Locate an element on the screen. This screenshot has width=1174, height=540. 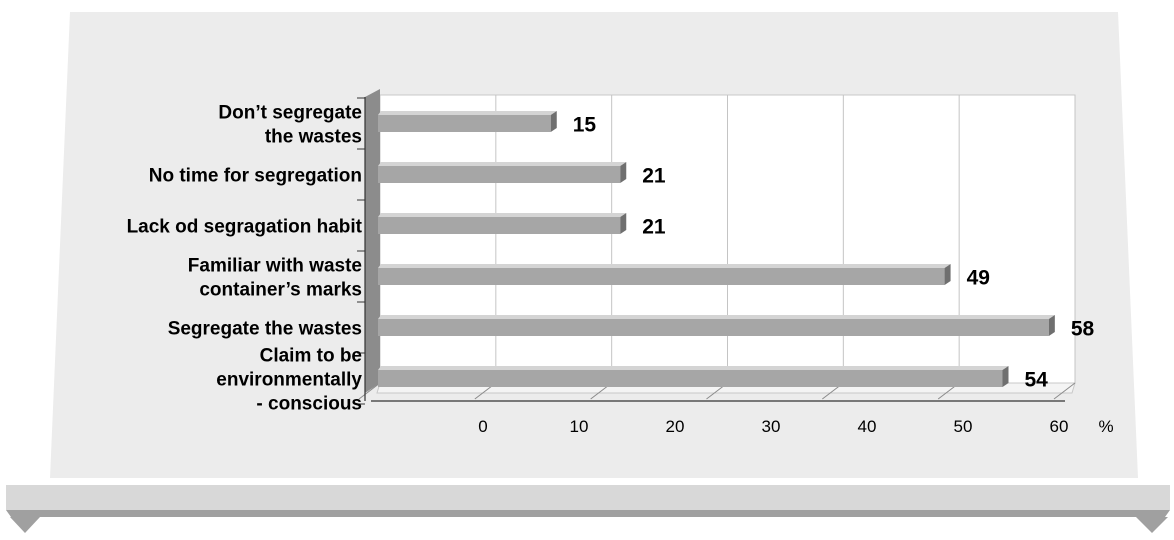
category-label-line: - conscious is located at coordinates (309, 404).